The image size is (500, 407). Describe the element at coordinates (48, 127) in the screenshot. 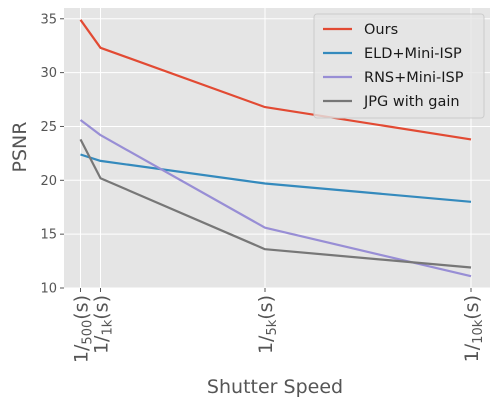

I see `y-tick-label: 25` at that location.